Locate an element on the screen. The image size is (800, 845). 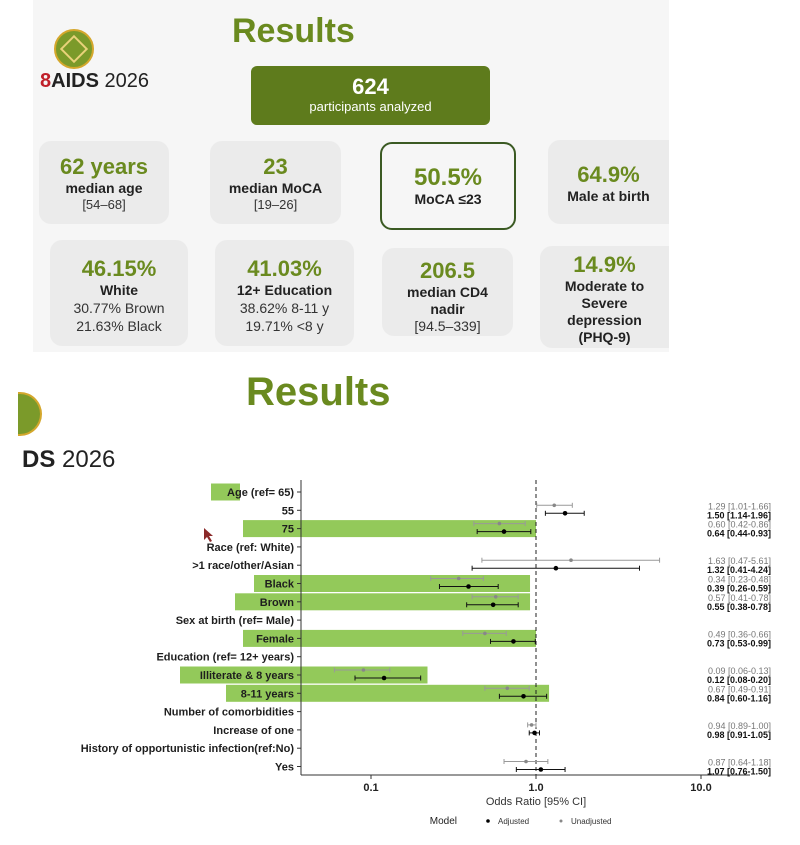
stat-label: median MoCA is located at coordinates (275, 188).